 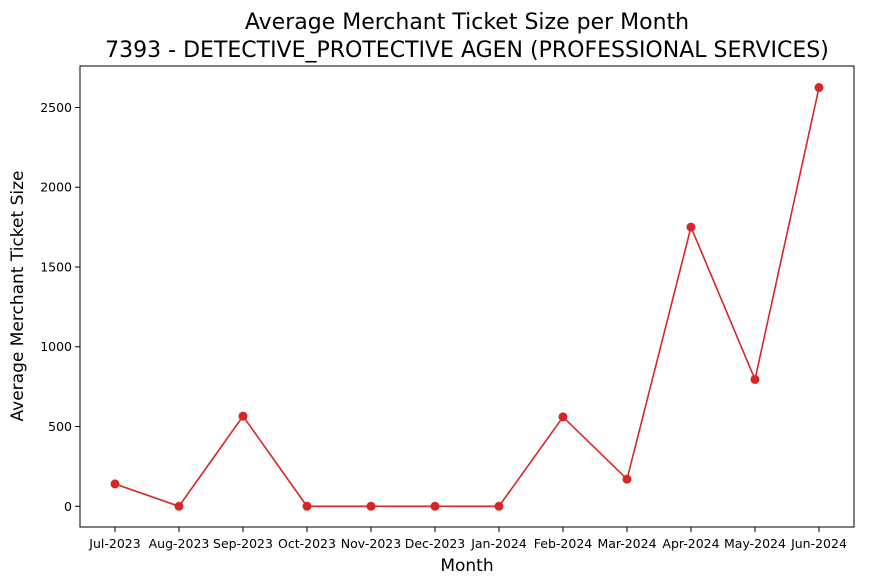 What do you see at coordinates (68, 506) in the screenshot?
I see `y-tick-label: 0` at bounding box center [68, 506].